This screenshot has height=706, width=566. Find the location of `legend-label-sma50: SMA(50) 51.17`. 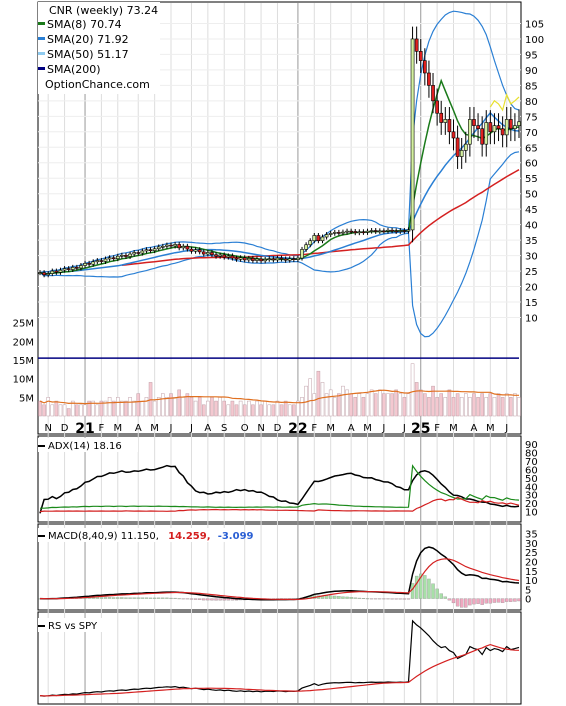

legend-label-sma50: SMA(50) 51.17 is located at coordinates (88, 54).